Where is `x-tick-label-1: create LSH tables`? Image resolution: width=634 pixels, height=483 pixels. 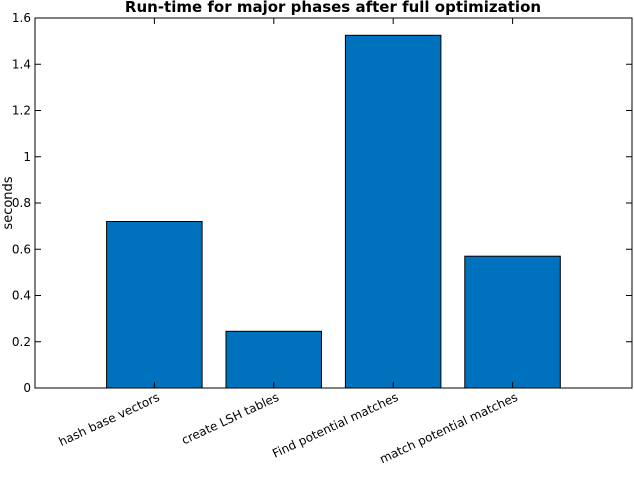
x-tick-label-1: create LSH tables is located at coordinates (230, 418).